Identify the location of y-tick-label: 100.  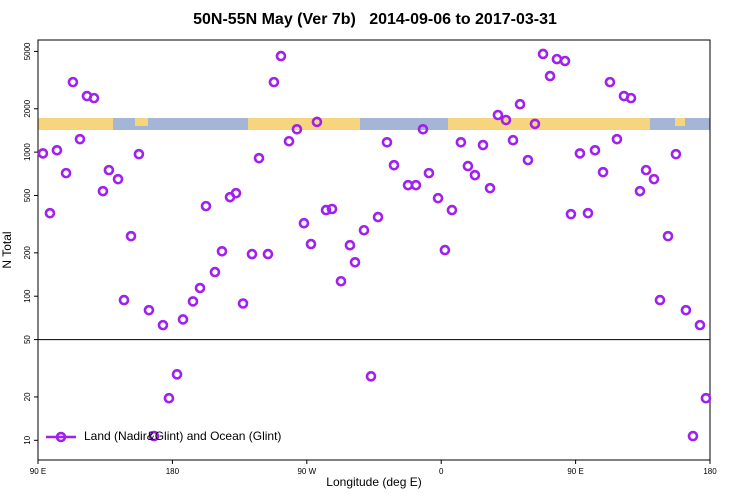
(27, 296).